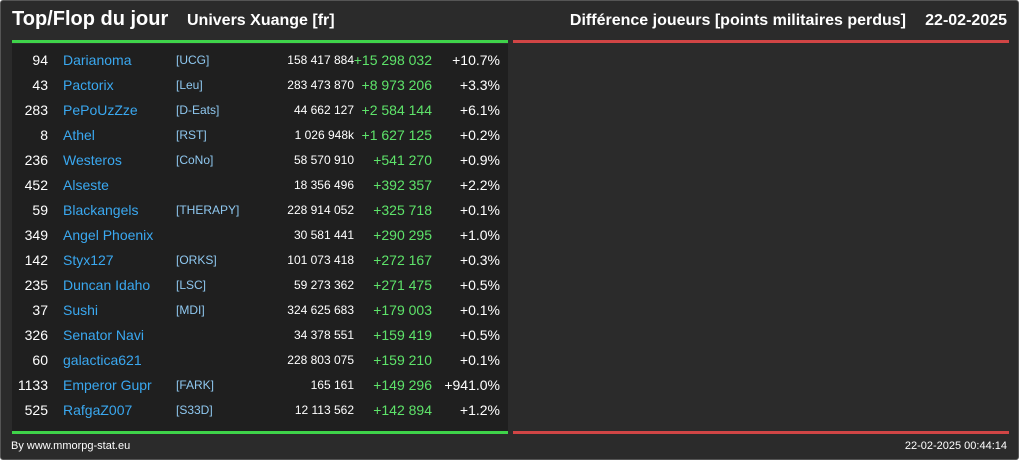 The width and height of the screenshot is (1019, 460). Describe the element at coordinates (81, 310) in the screenshot. I see `player-name-link: Sushi` at that location.